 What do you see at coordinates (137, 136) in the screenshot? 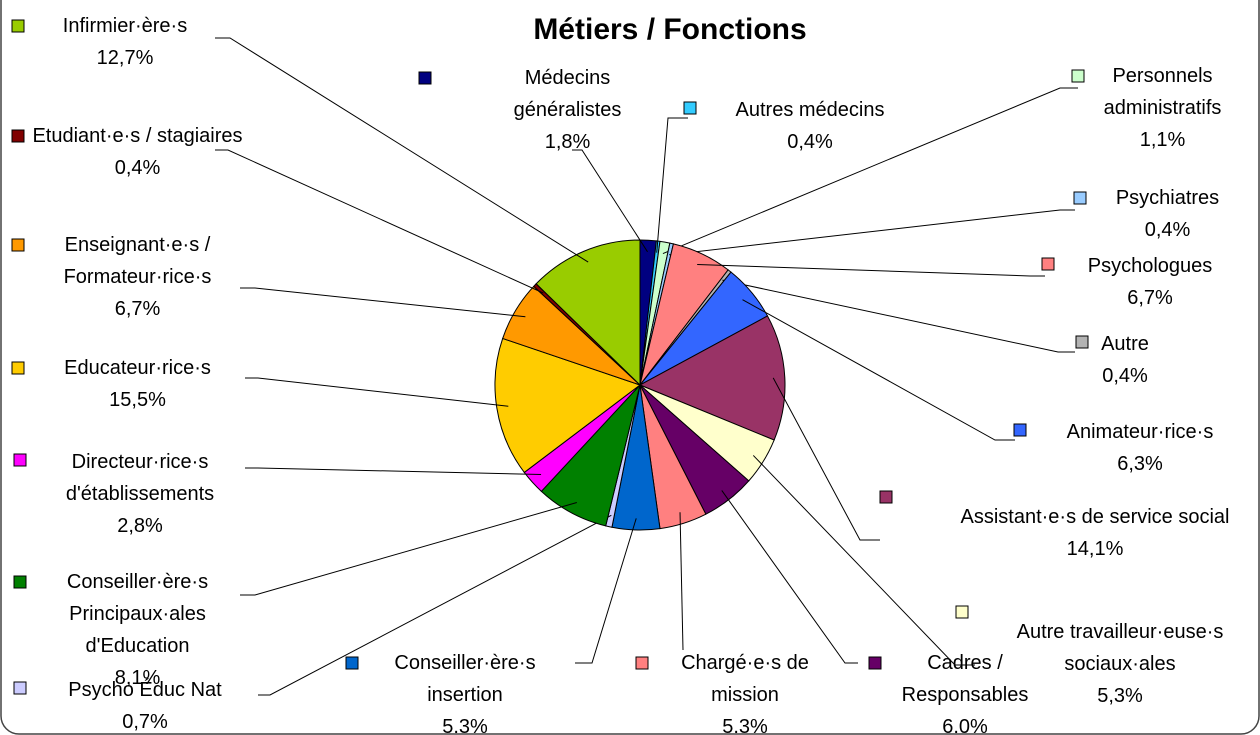
I see `legend-label: Etudiant·e·s / stagiaires` at bounding box center [137, 136].